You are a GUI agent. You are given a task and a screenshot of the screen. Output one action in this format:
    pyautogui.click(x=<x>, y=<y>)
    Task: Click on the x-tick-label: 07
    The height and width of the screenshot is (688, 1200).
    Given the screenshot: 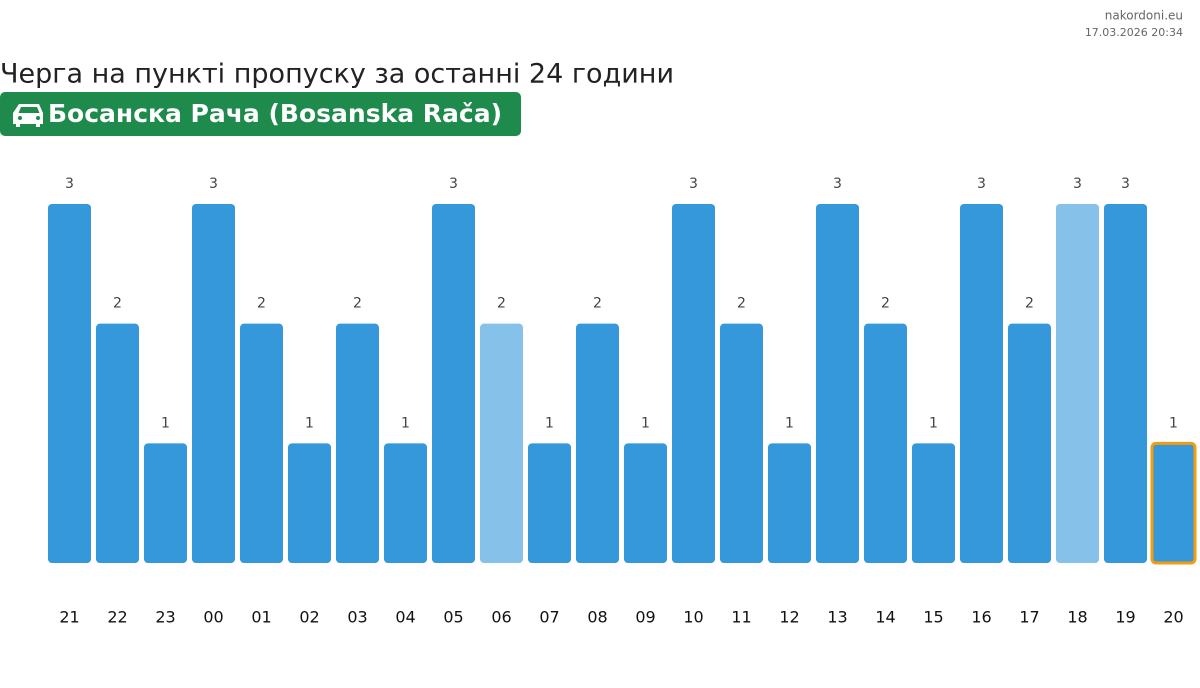 What is the action you would take?
    pyautogui.click(x=549, y=617)
    